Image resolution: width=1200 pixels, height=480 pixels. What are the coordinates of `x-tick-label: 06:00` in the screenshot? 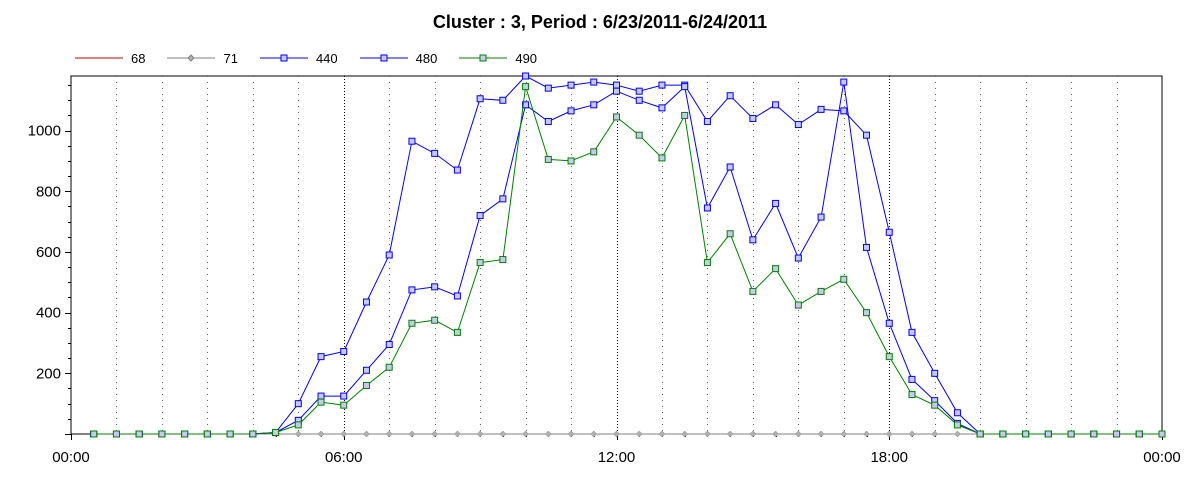 It's located at (344, 457).